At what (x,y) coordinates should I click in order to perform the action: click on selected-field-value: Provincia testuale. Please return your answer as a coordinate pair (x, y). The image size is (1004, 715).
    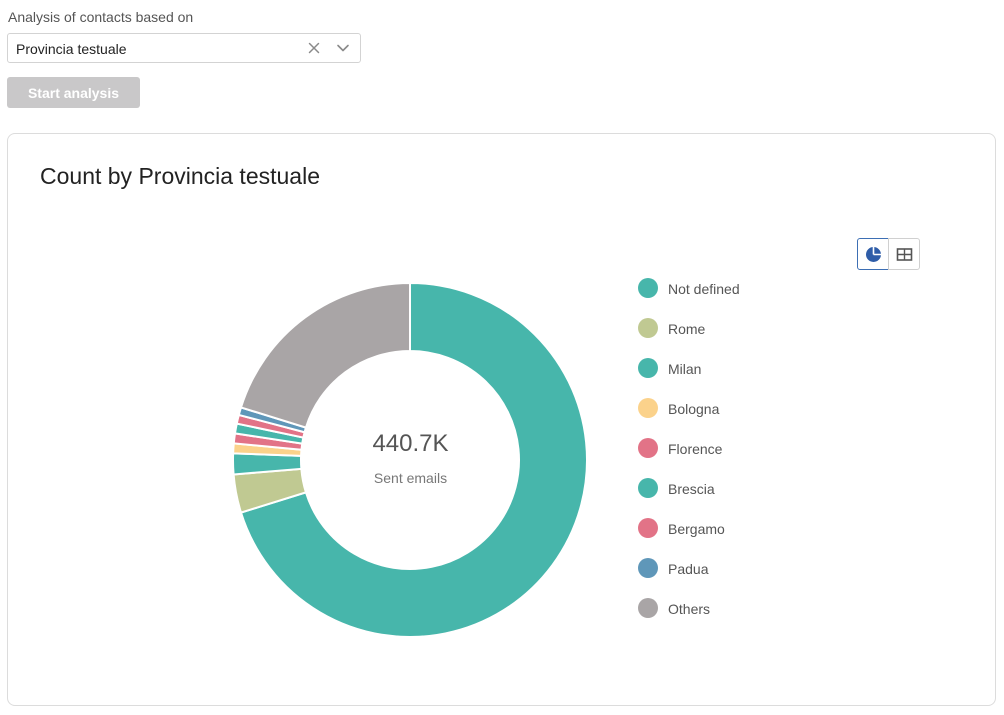
    Looking at the image, I should click on (71, 49).